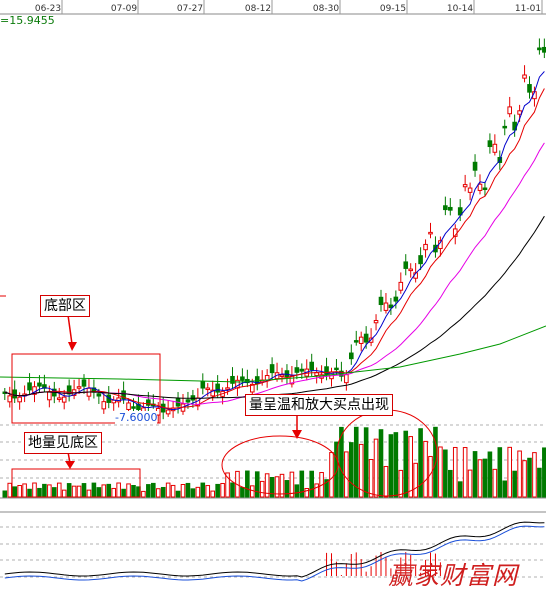  What do you see at coordinates (72, 346) in the screenshot?
I see `bottom-zone-arrowhead` at bounding box center [72, 346].